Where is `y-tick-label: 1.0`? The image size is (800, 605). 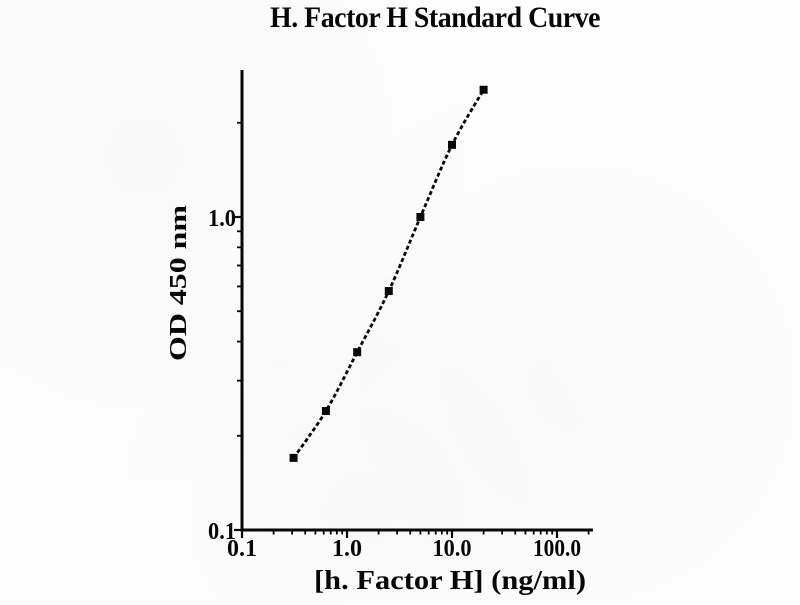 y-tick-label: 1.0 is located at coordinates (222, 219).